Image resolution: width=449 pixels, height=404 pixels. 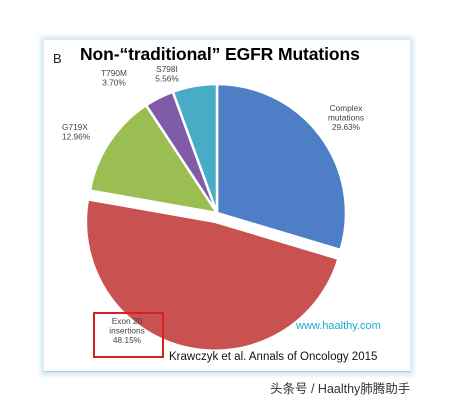 I want to click on footer-credit: 头条号 / Haalthy肺腾助手, so click(x=340, y=389).